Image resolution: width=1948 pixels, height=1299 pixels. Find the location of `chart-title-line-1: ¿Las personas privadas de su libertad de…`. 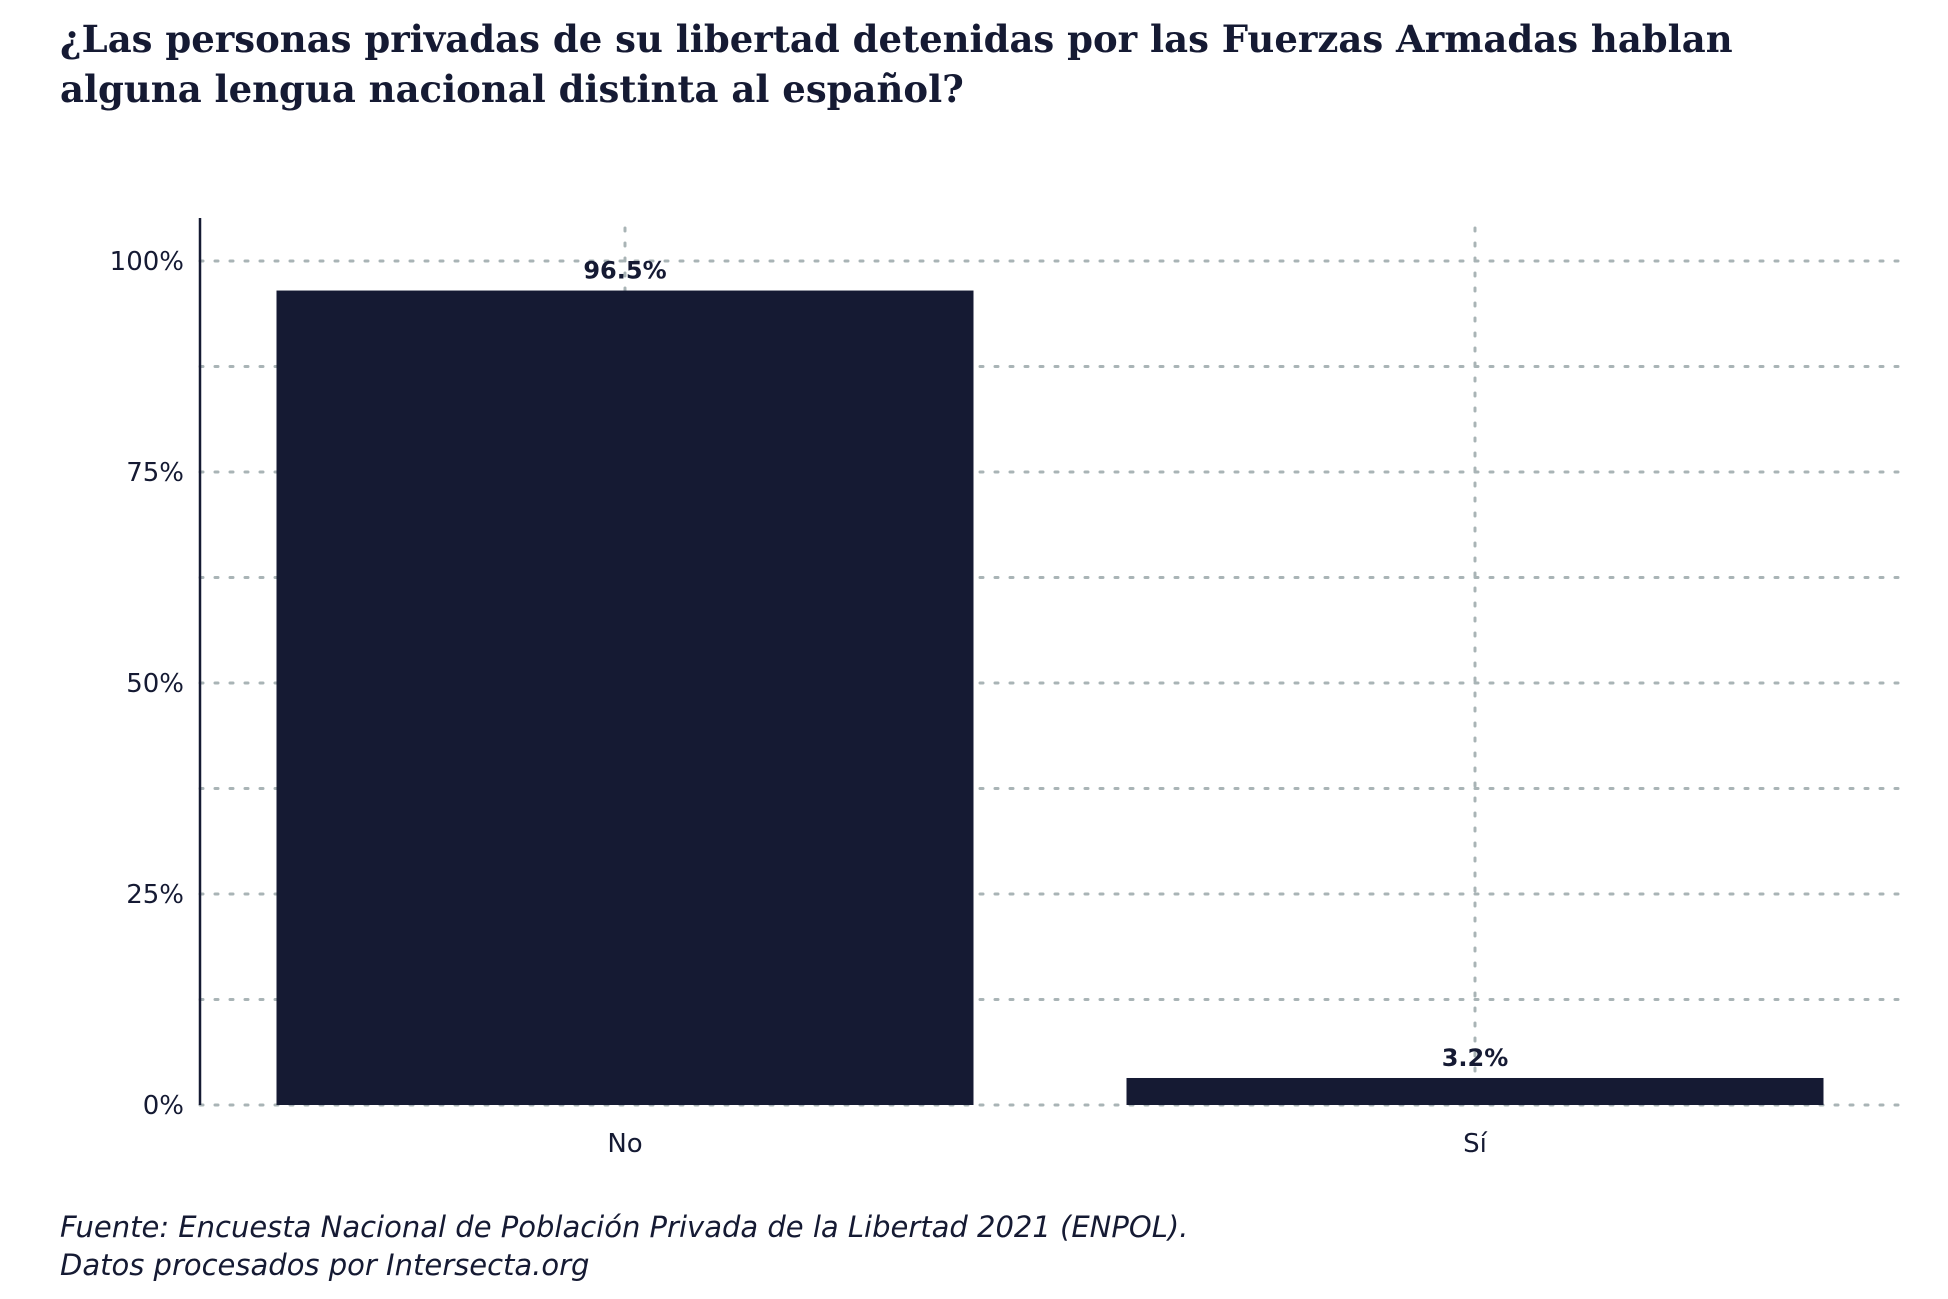

chart-title-line-1: ¿Las personas privadas de su libertad de… is located at coordinates (896, 39).